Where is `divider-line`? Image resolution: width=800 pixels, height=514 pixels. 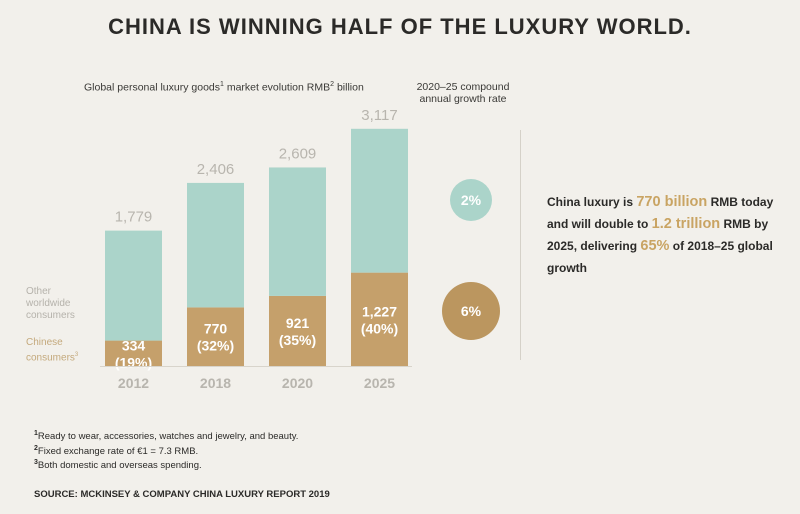
divider-line is located at coordinates (520, 245).